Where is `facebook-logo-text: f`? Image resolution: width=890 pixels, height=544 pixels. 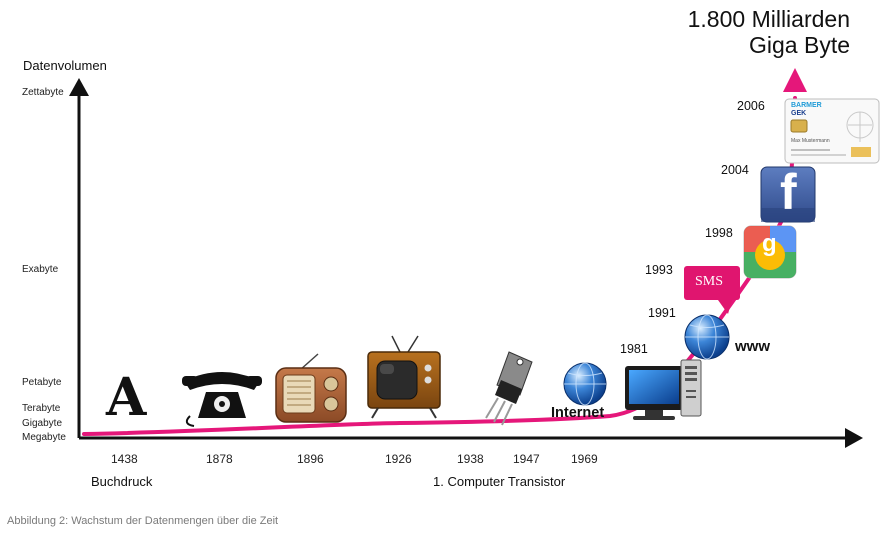
facebook-logo-text: f is located at coordinates (788, 192).